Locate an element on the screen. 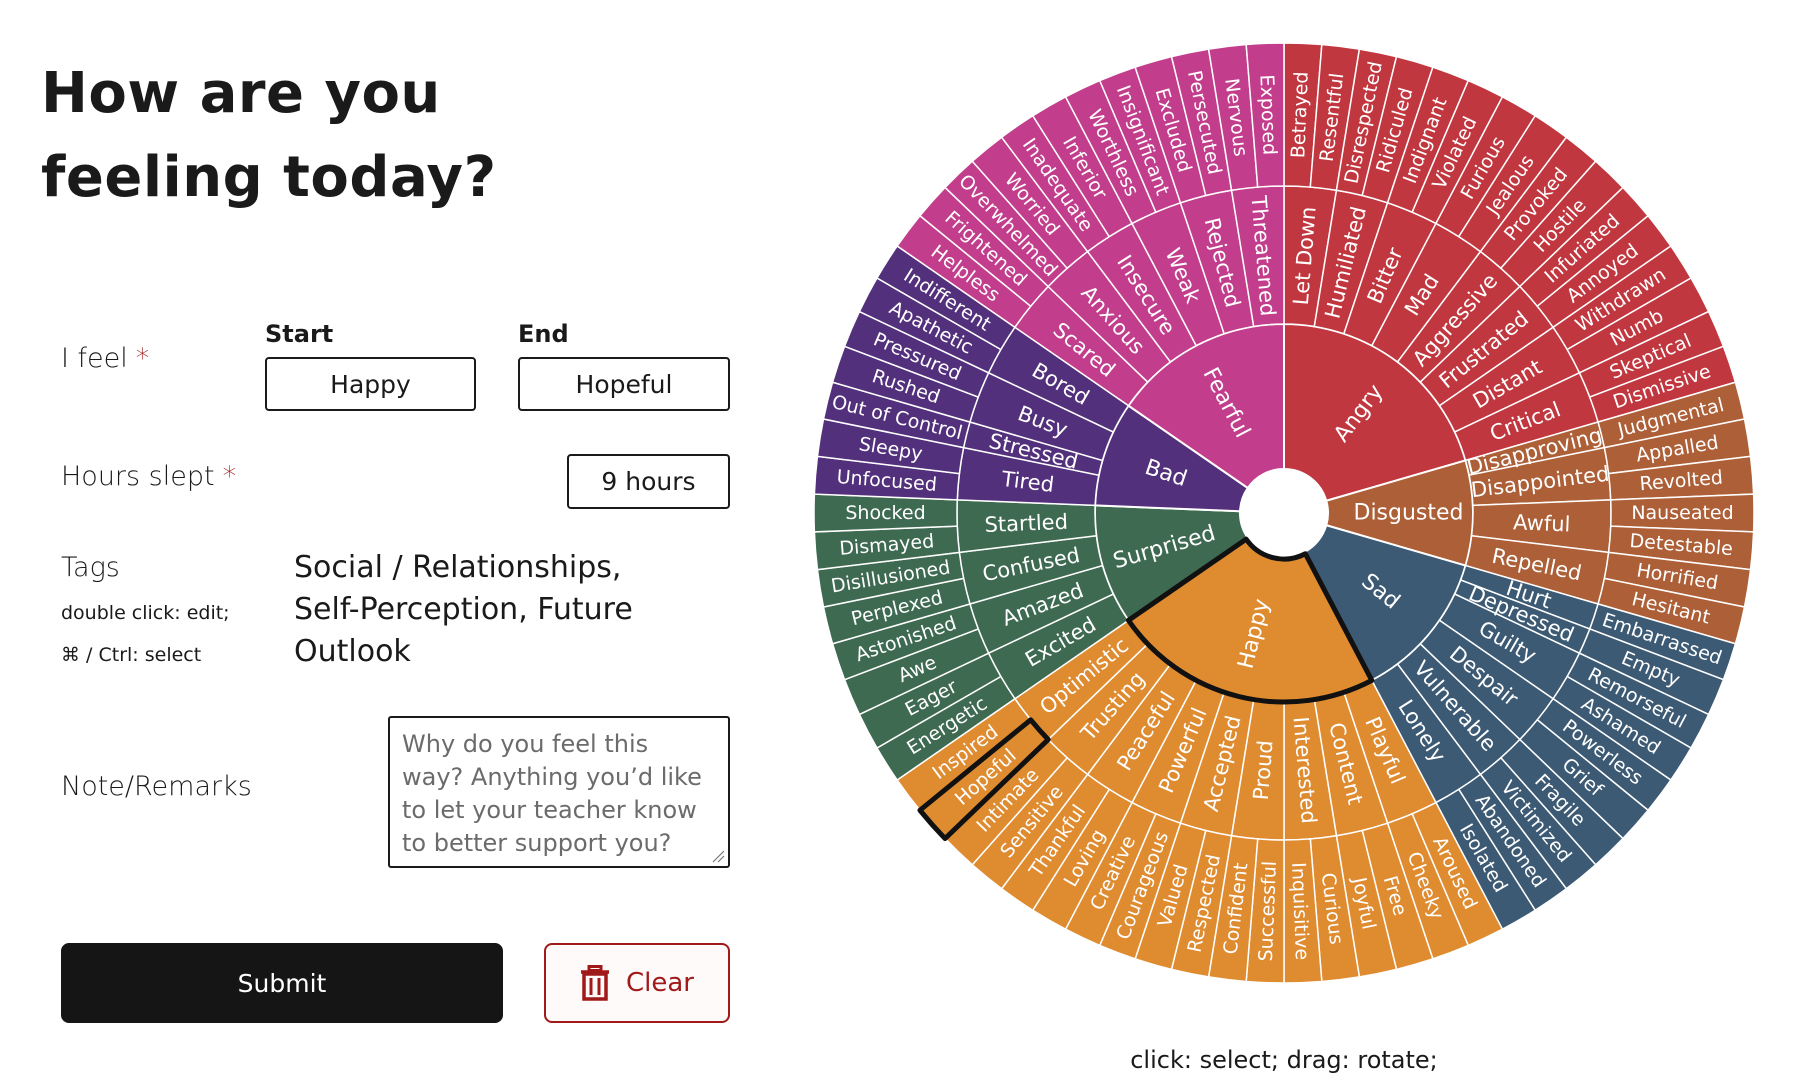 This screenshot has width=1808, height=1090. middle-label: Proud is located at coordinates (1263, 770).